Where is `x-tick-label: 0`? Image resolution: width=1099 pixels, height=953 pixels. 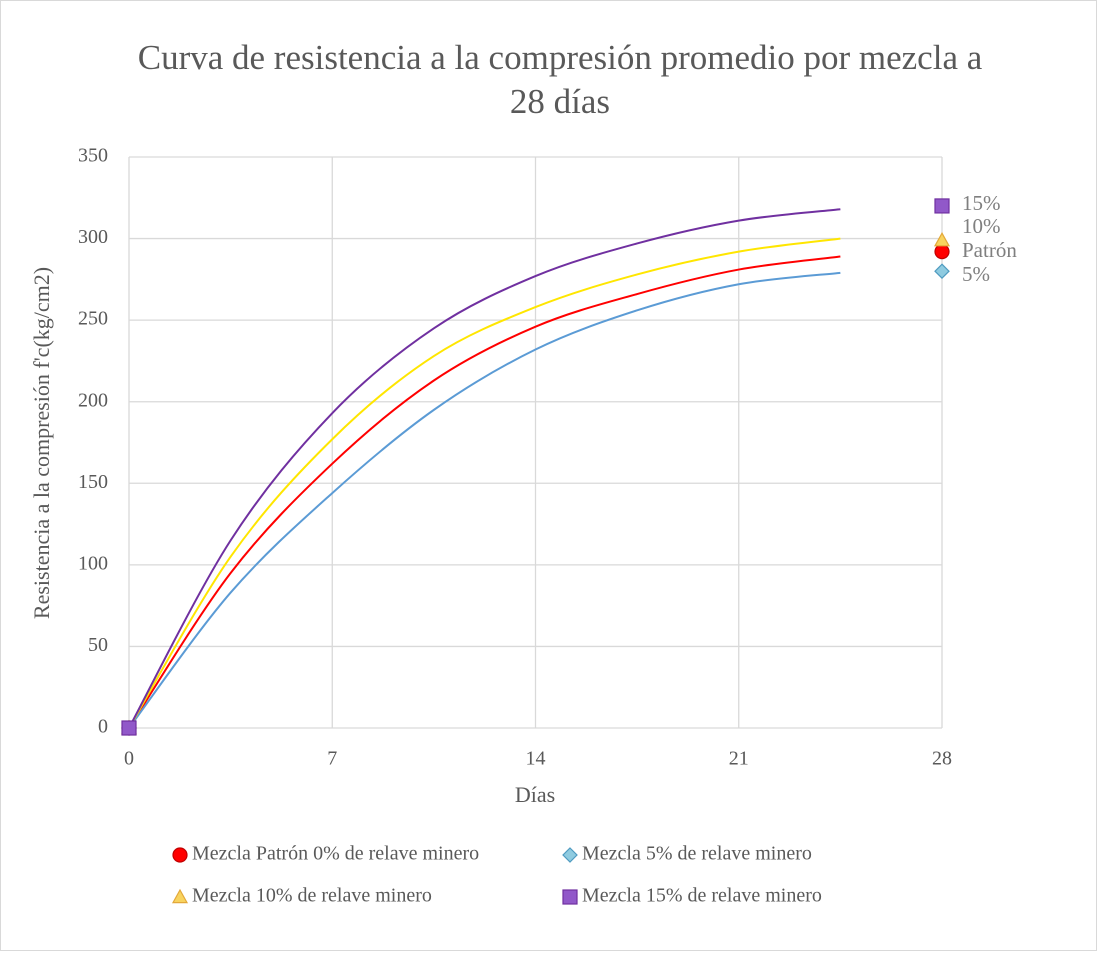 x-tick-label: 0 is located at coordinates (129, 759).